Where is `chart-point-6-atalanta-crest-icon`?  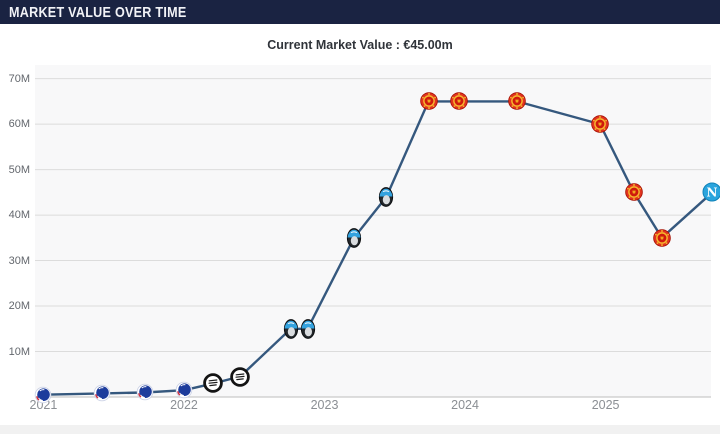
chart-point-6-atalanta-crest-icon is located at coordinates (291, 328).